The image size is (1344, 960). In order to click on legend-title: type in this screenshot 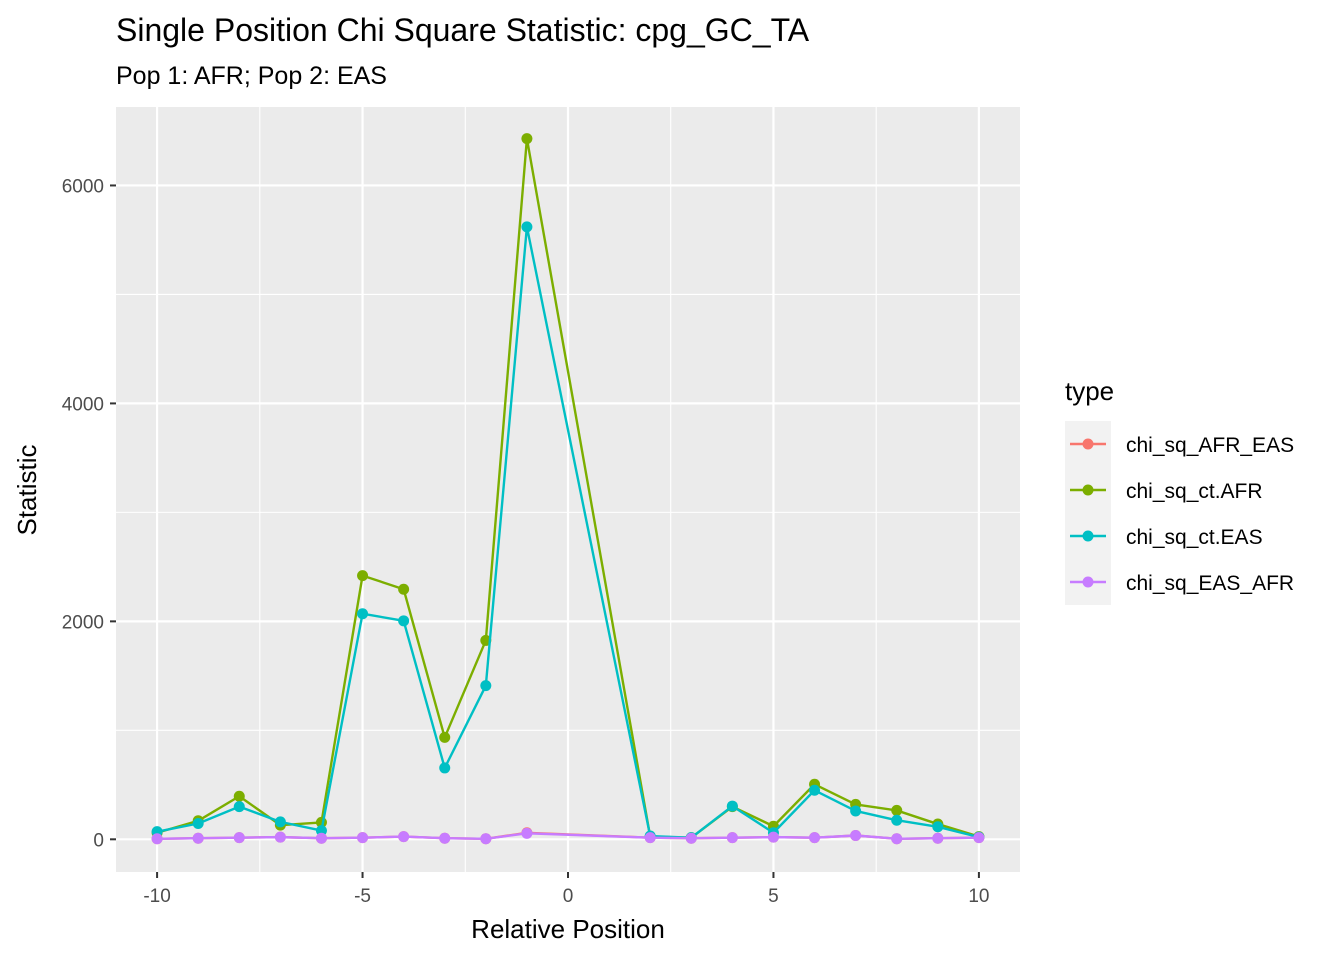, I will do `click(1089, 391)`.